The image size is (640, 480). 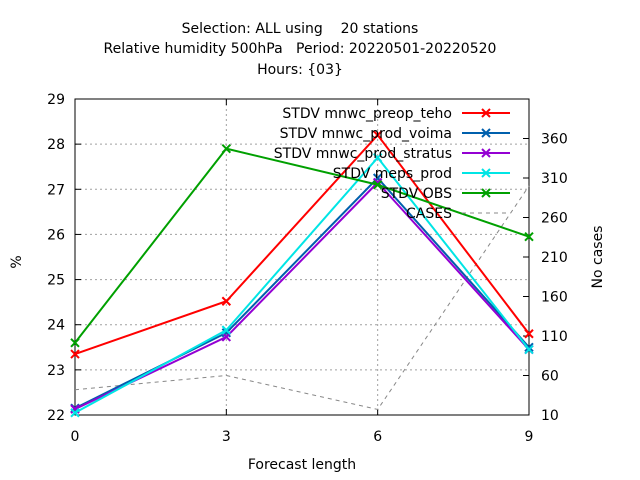 I want to click on y2-axis-label: No cases, so click(x=598, y=257).